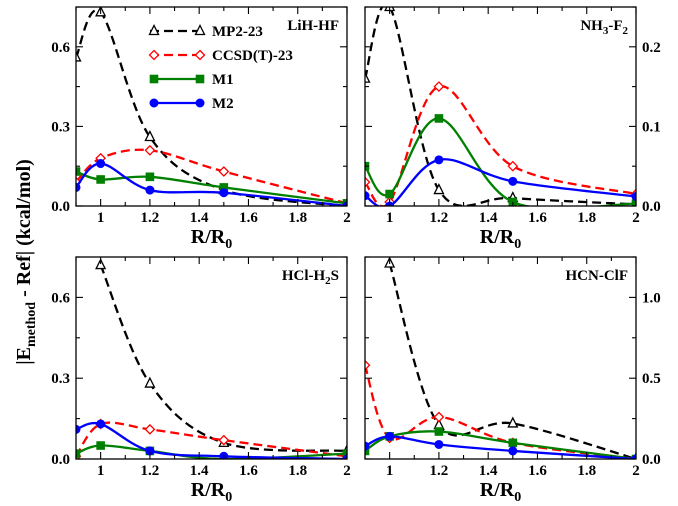 The image size is (678, 506). Describe the element at coordinates (223, 104) in the screenshot. I see `legend-label: M2` at that location.